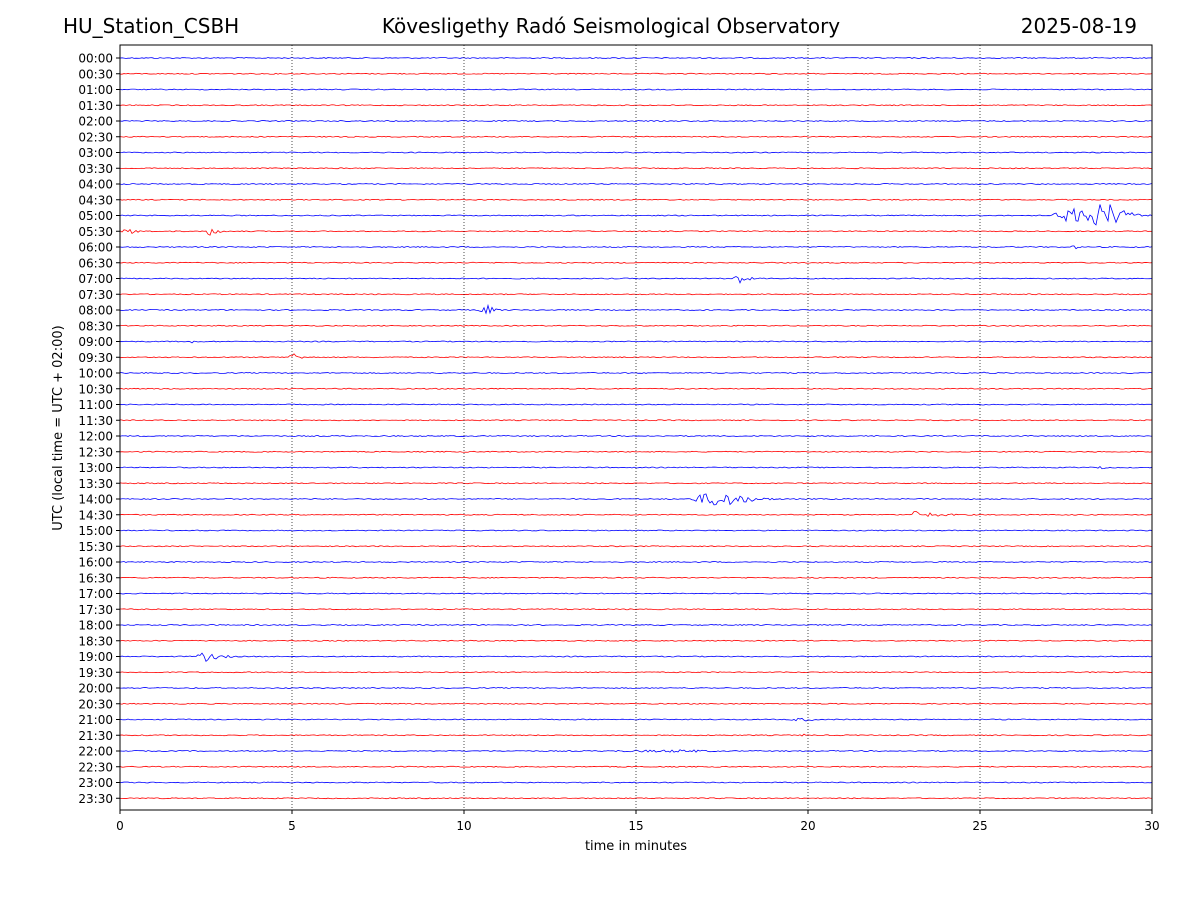 This screenshot has height=900, width=1200. I want to click on y-tick-label: 13:00, so click(95, 468).